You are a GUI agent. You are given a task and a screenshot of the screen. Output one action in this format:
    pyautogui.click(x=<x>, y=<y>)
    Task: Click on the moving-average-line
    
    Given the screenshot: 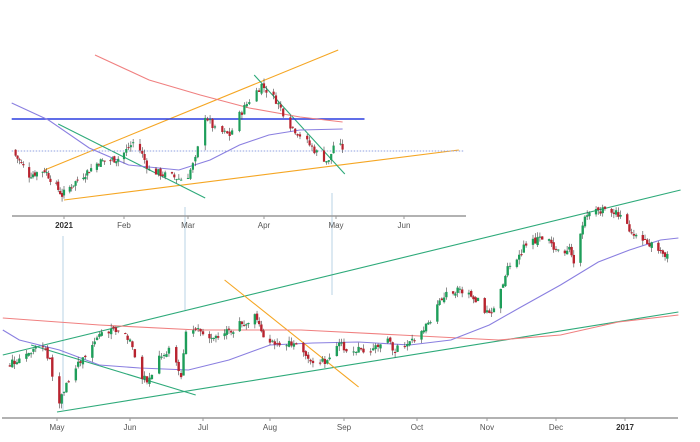 What is the action you would take?
    pyautogui.click(x=177, y=136)
    